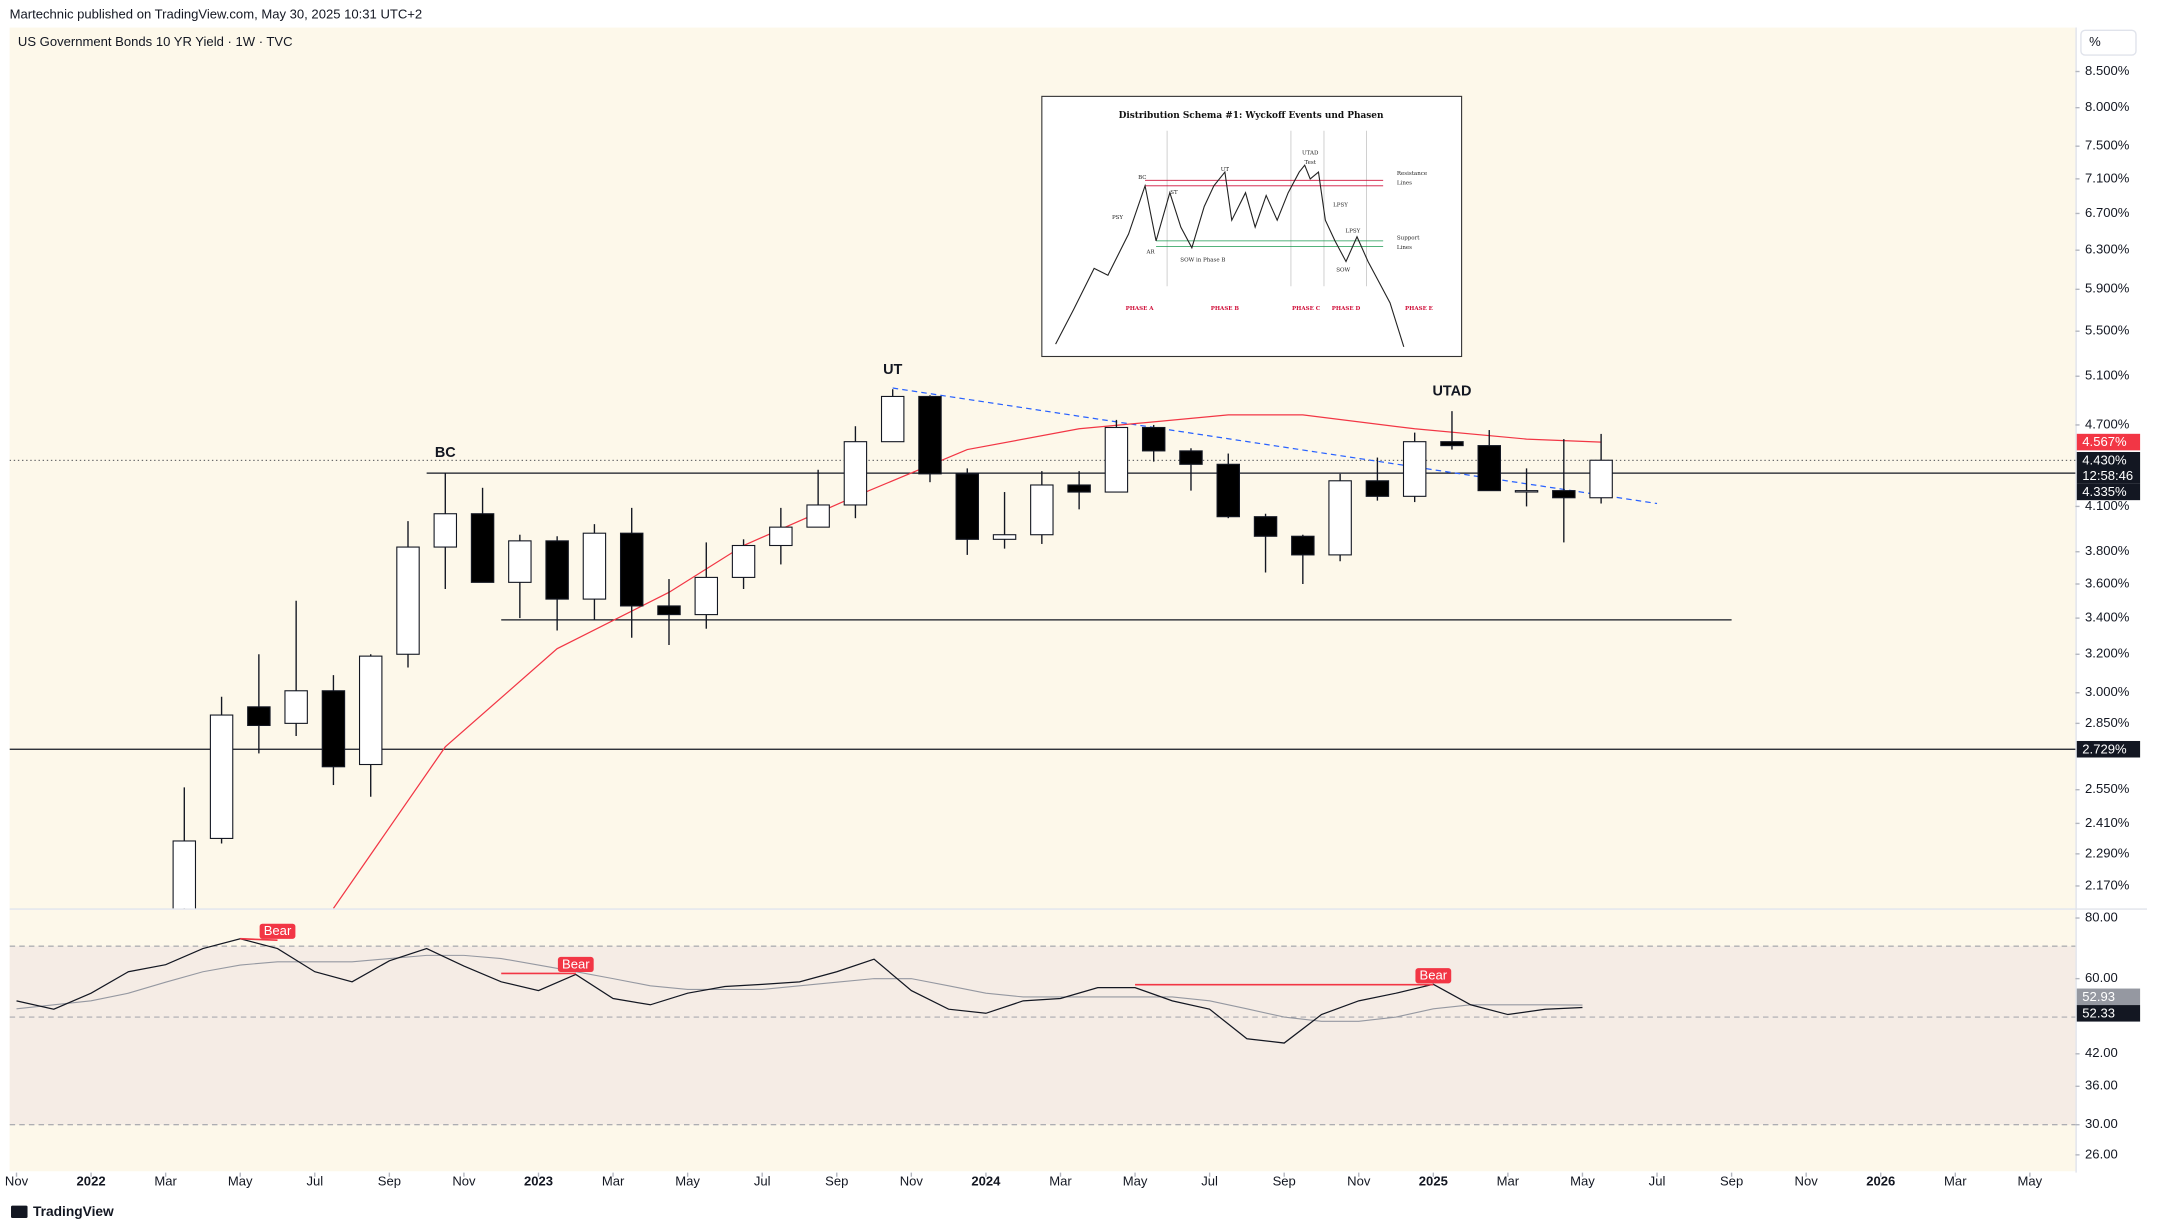 This screenshot has width=2158, height=1231. I want to click on y-tick-label: 60.00, so click(2101, 977).